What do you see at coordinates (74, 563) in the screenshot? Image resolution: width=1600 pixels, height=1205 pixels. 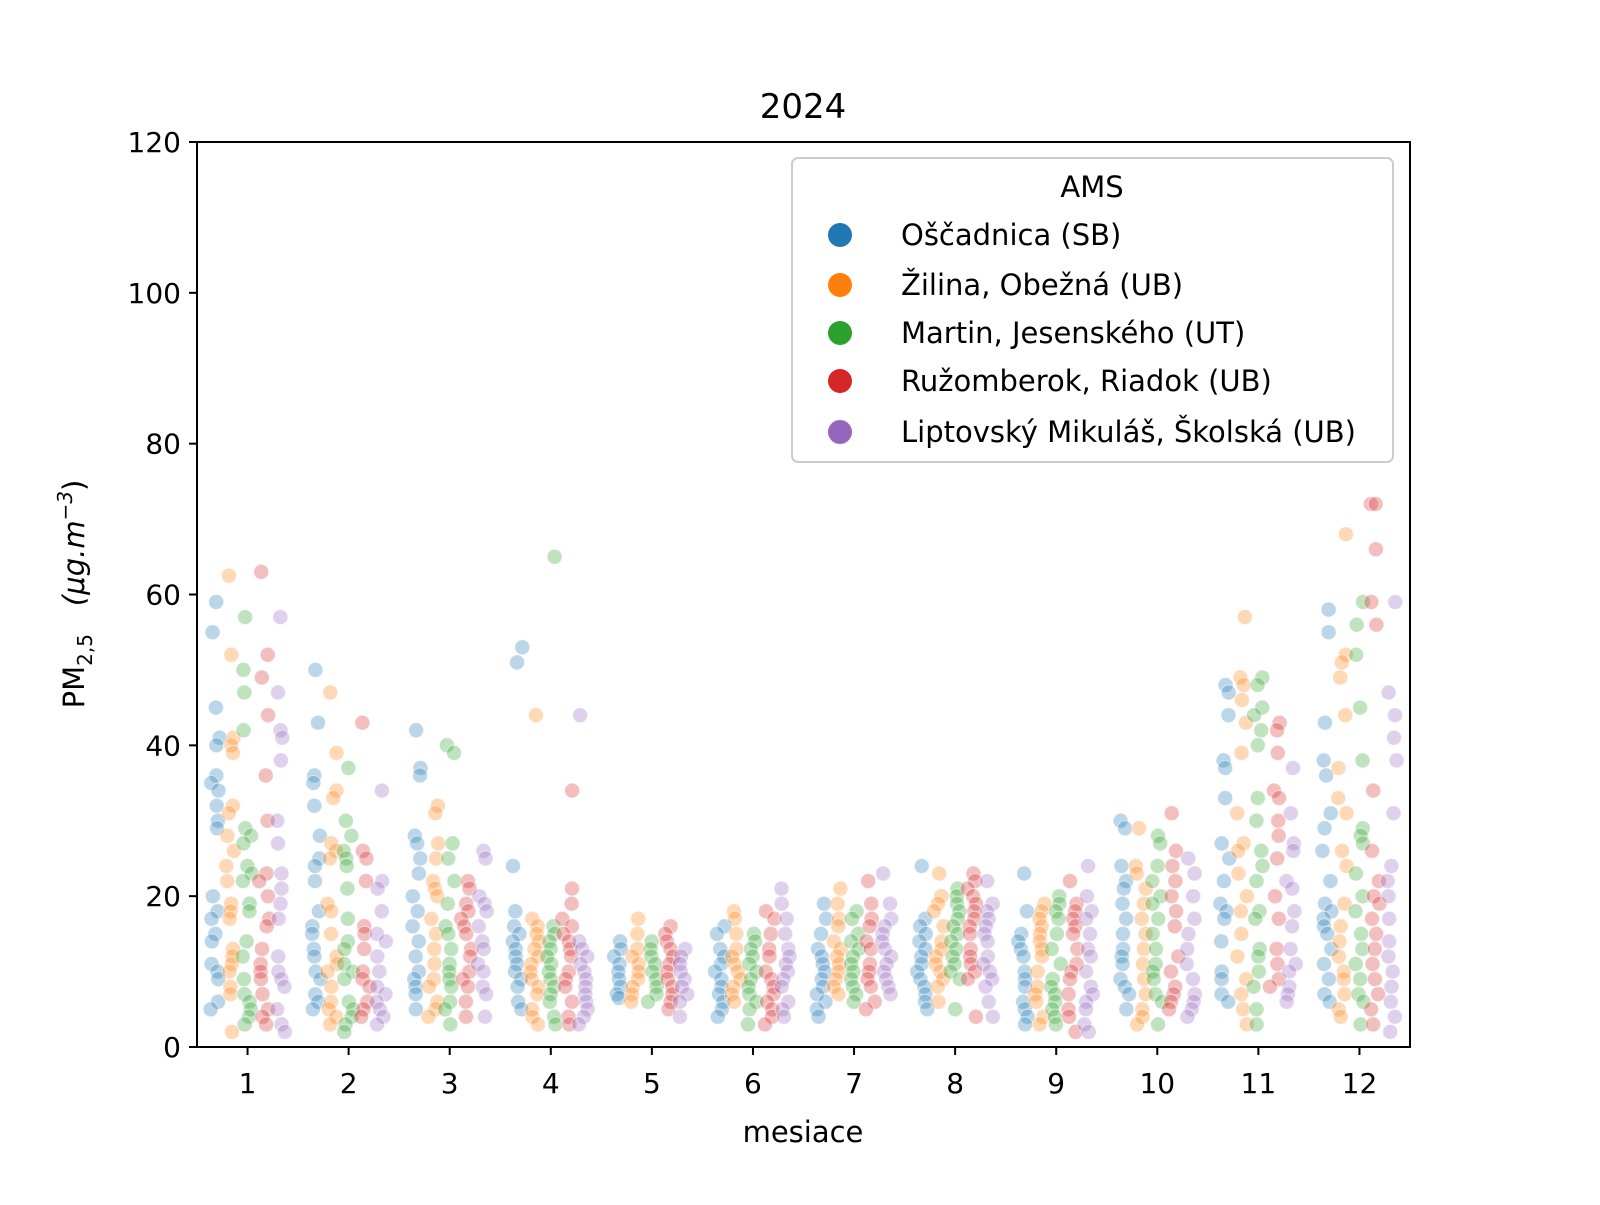 I see `y-label-unit-prefix: (μg.m` at bounding box center [74, 563].